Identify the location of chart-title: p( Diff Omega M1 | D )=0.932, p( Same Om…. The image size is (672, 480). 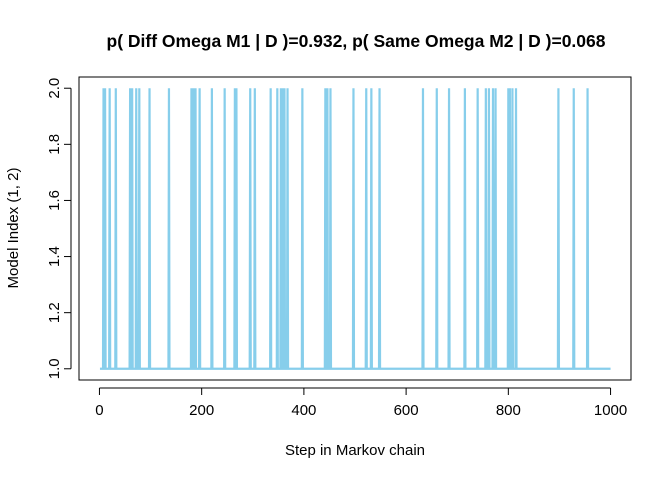
(356, 41).